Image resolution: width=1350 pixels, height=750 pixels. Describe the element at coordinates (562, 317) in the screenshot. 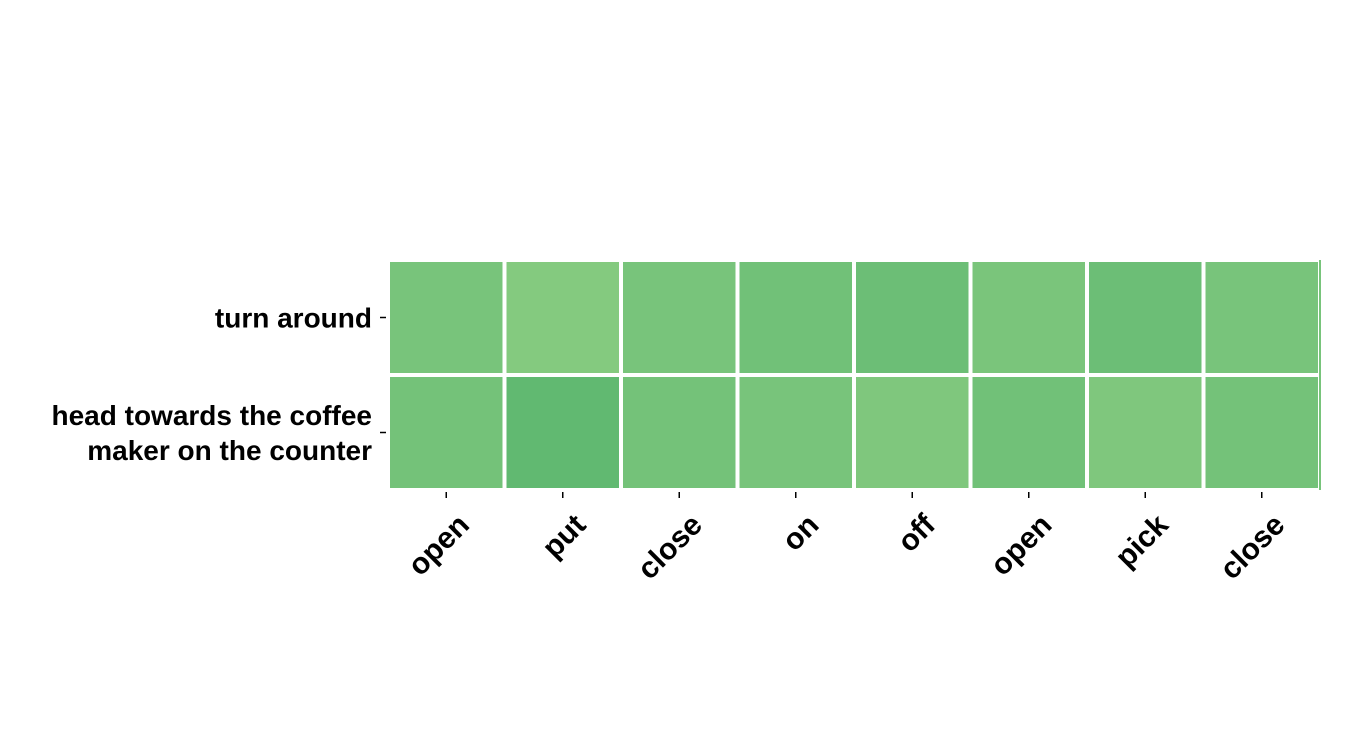

I see `heatmap-cell-r0-c1` at that location.